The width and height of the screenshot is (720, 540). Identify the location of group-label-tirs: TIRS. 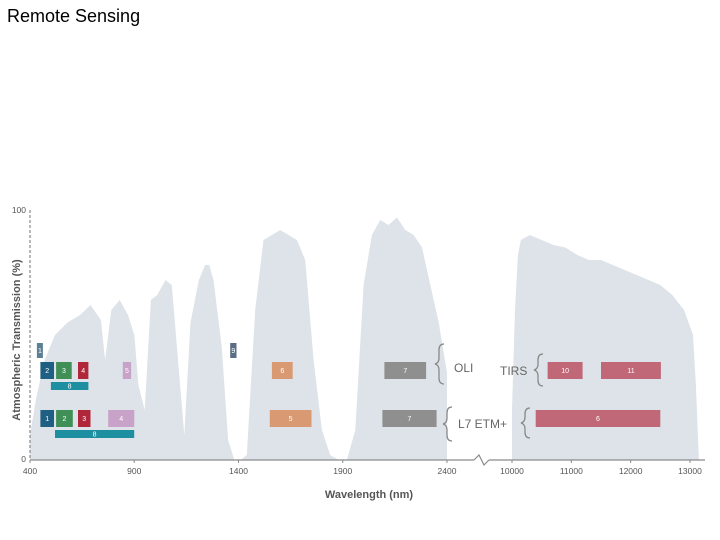
(513, 371).